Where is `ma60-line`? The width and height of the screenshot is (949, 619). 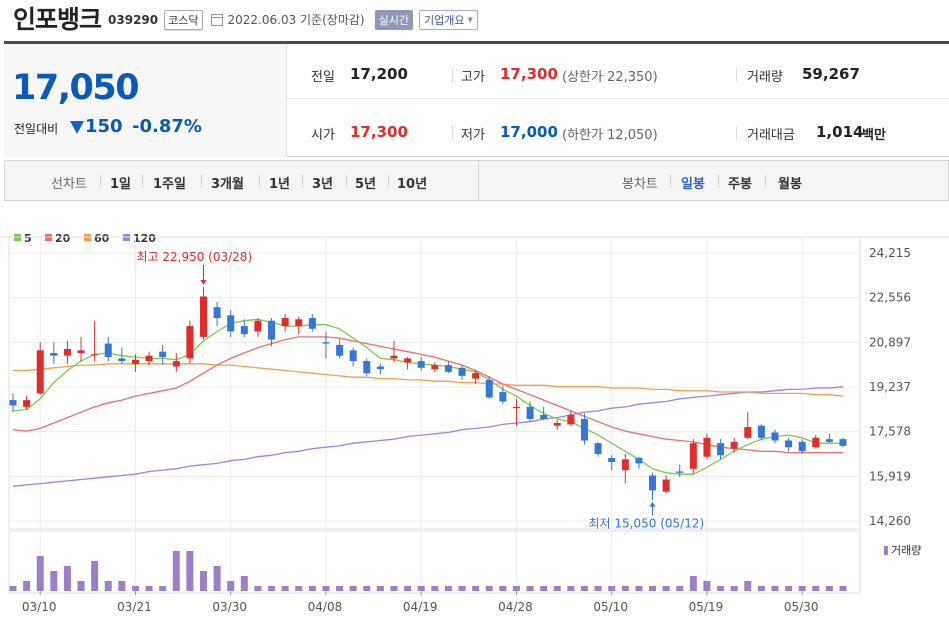
ma60-line is located at coordinates (428, 380).